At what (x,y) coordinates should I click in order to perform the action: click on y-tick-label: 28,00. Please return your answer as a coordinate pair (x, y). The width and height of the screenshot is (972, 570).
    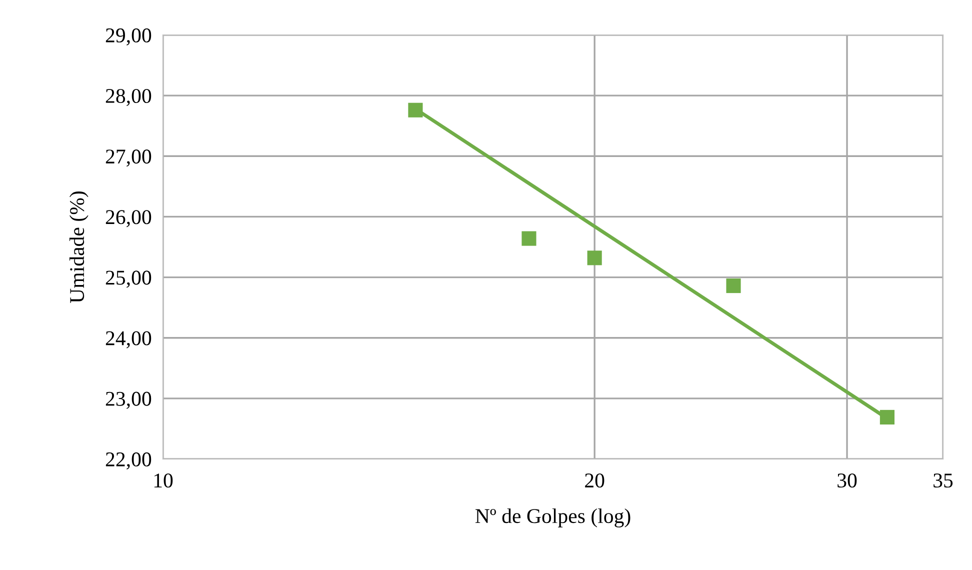
    Looking at the image, I should click on (129, 97).